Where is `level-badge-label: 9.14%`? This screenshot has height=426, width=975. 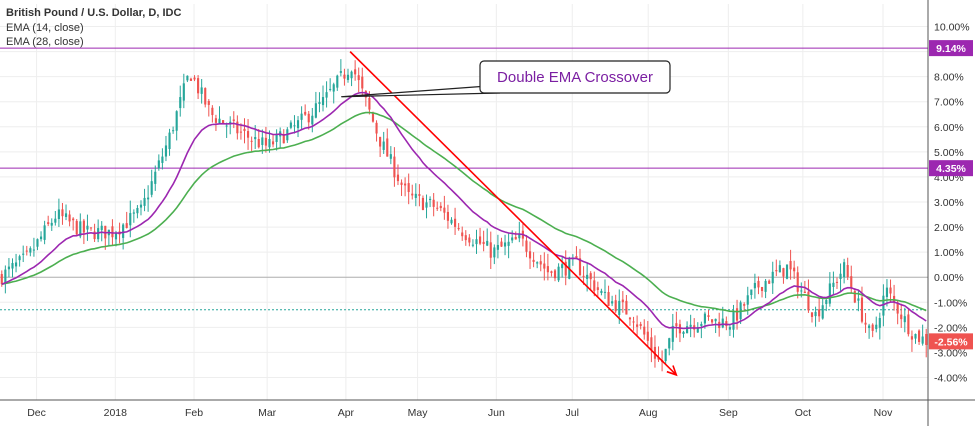 level-badge-label: 9.14% is located at coordinates (951, 49).